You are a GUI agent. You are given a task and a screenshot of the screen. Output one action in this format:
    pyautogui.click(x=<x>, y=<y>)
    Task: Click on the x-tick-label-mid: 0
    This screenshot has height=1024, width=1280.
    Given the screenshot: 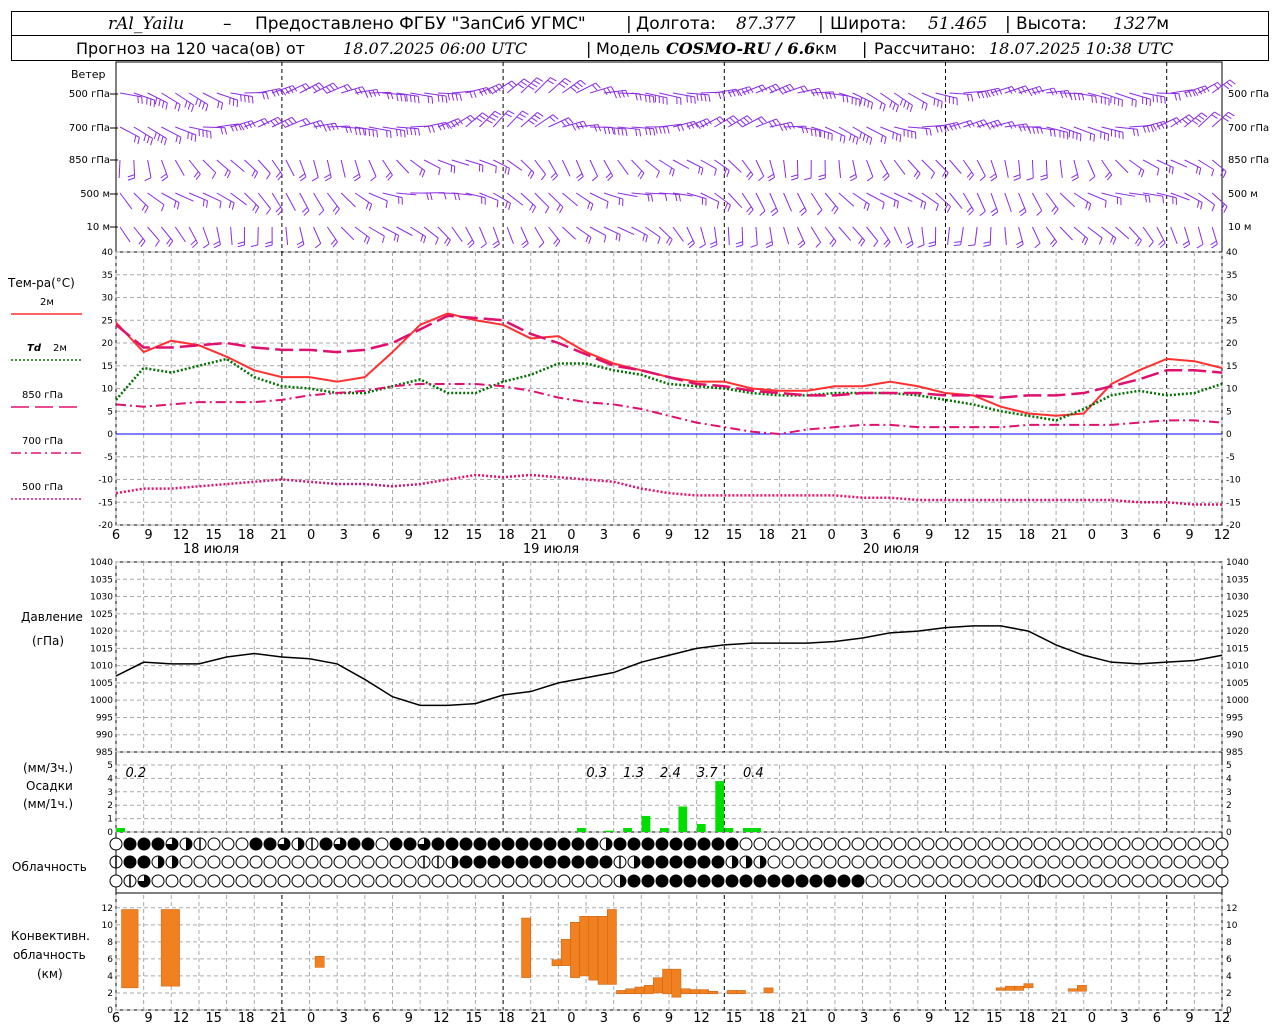 What is the action you would take?
    pyautogui.click(x=311, y=535)
    